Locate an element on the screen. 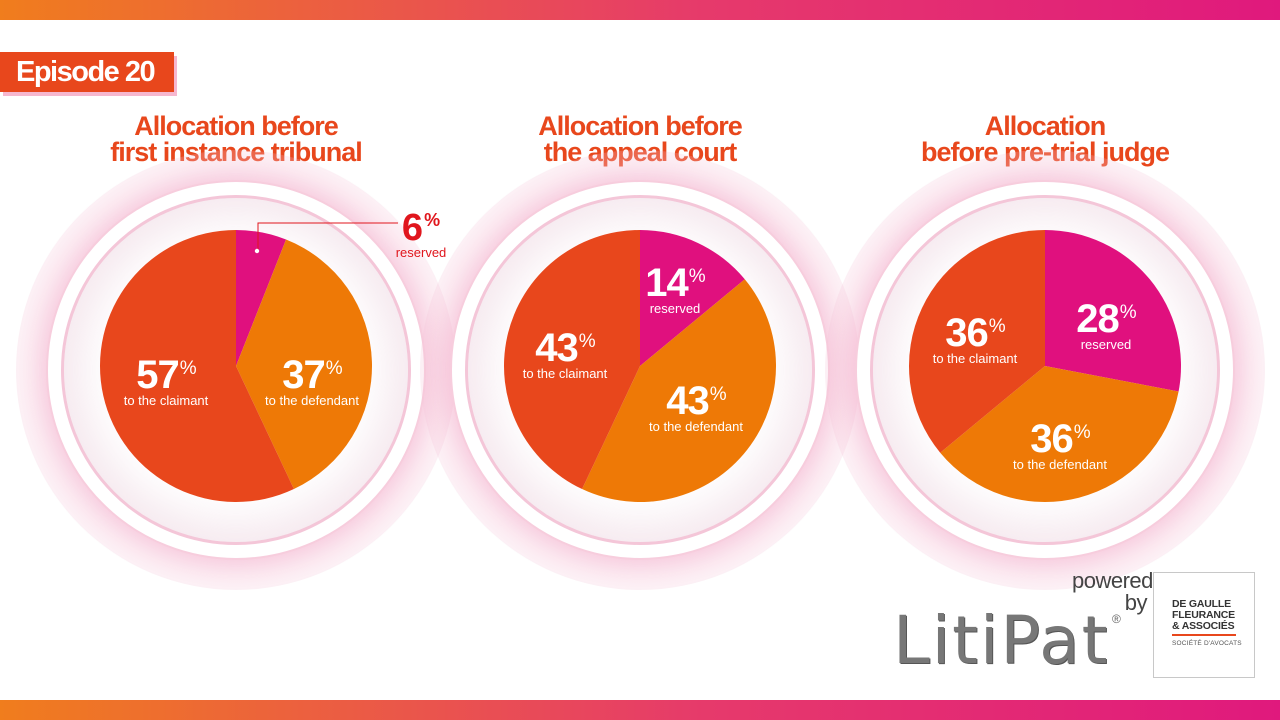  chart-1-defendant-desc: to the defendant is located at coordinates (312, 400).